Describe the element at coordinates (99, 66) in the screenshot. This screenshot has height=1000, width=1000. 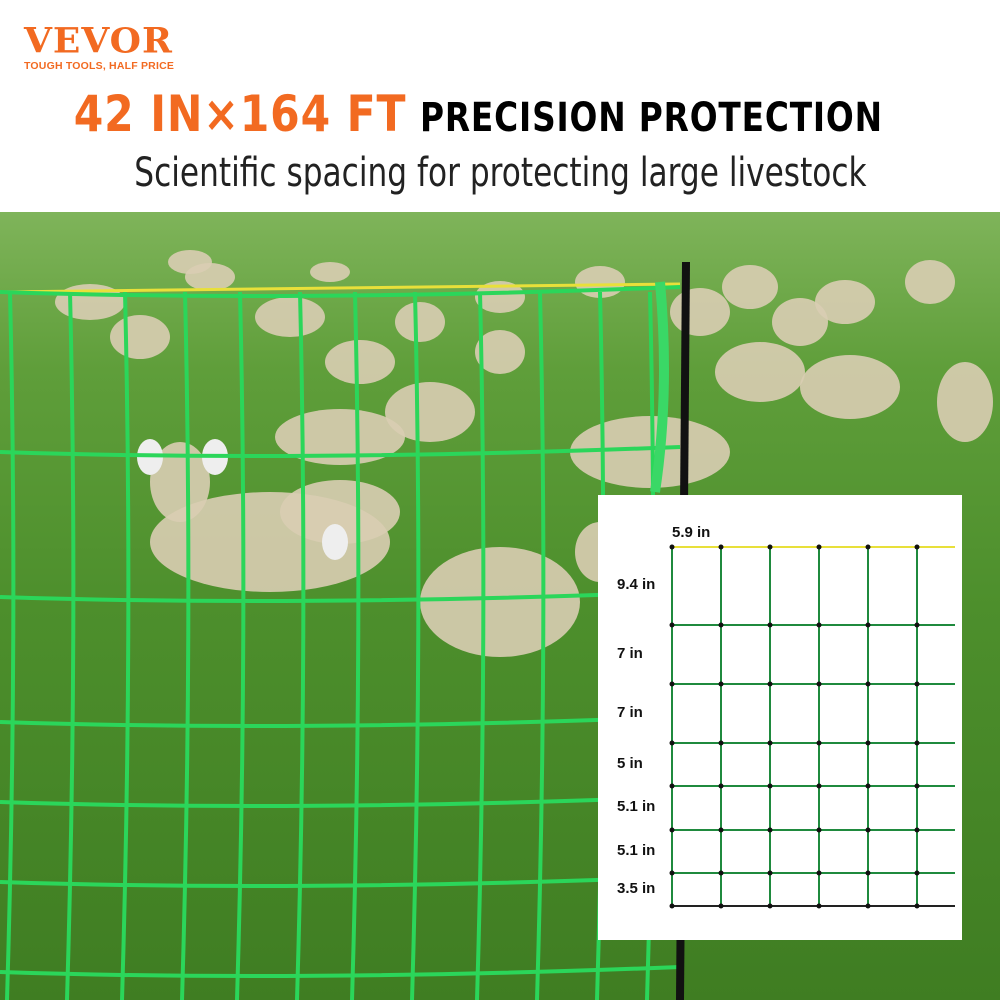
I see `logo-tagline: TOUGH TOOLS, HALF PRICE` at that location.